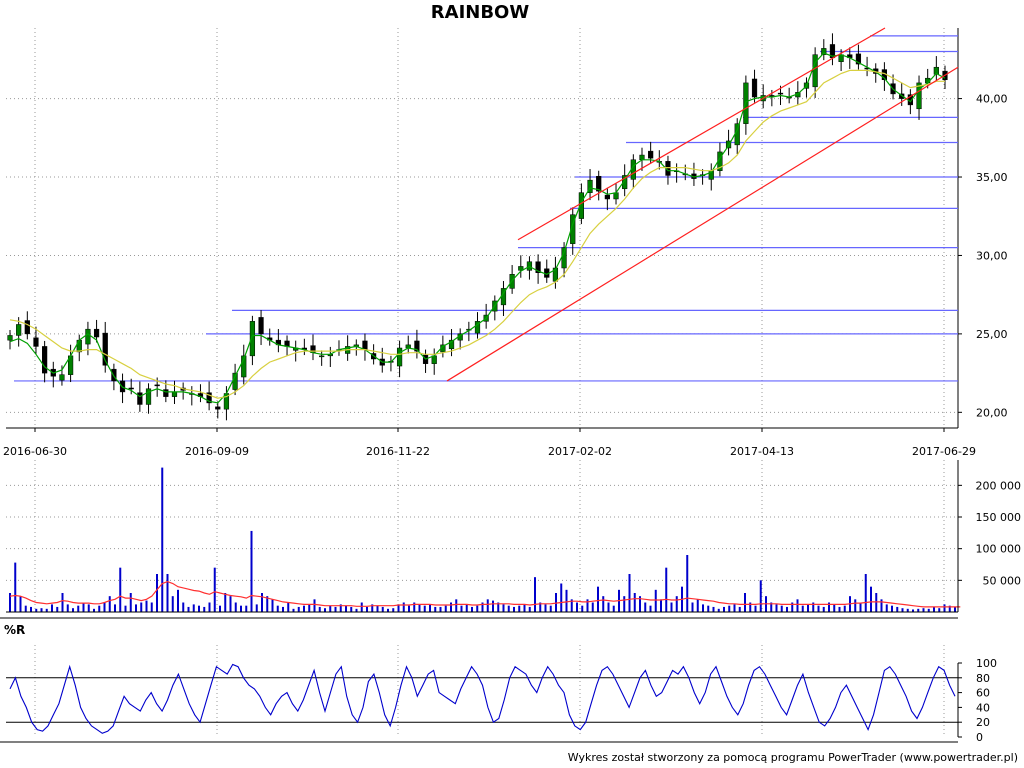  Describe the element at coordinates (983, 693) in the screenshot. I see `oscillator-y-tick-label: 60` at that location.